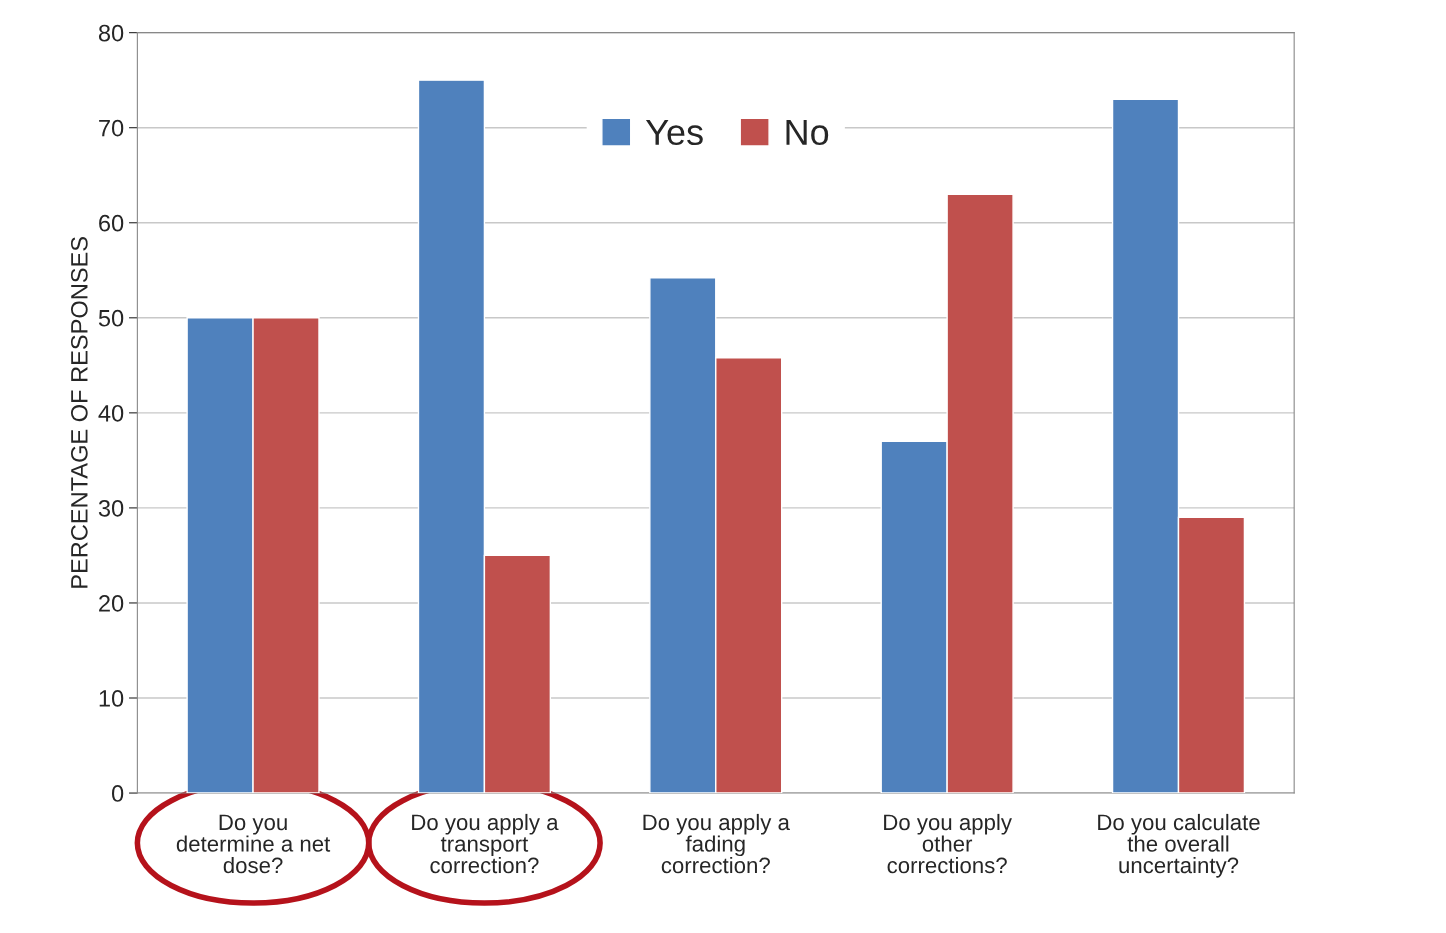 Image resolution: width=1446 pixels, height=933 pixels. I want to click on y-tick-label: 50, so click(111, 318).